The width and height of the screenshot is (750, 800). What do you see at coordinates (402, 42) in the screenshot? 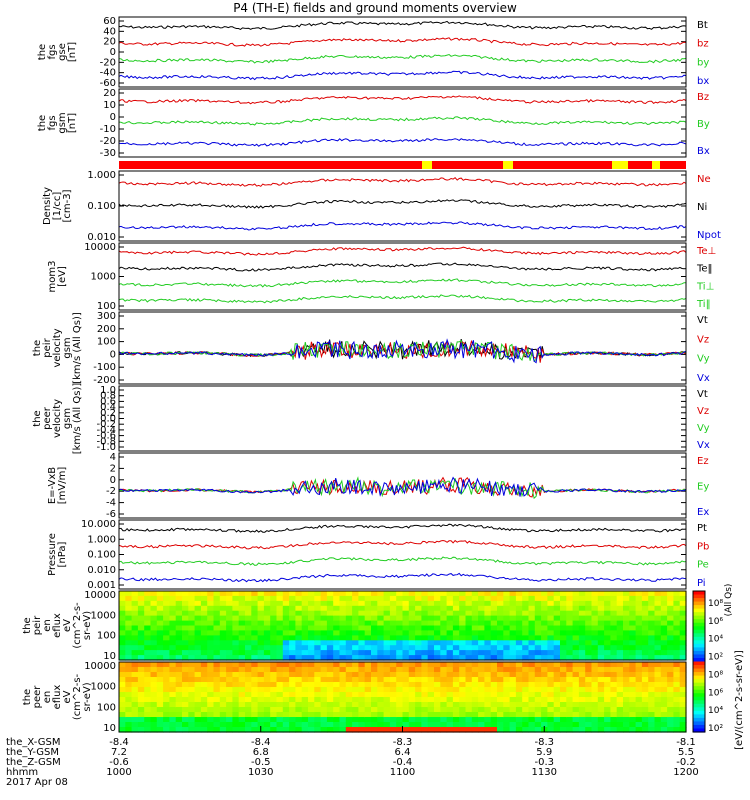
I see `series-line-bz` at bounding box center [402, 42].